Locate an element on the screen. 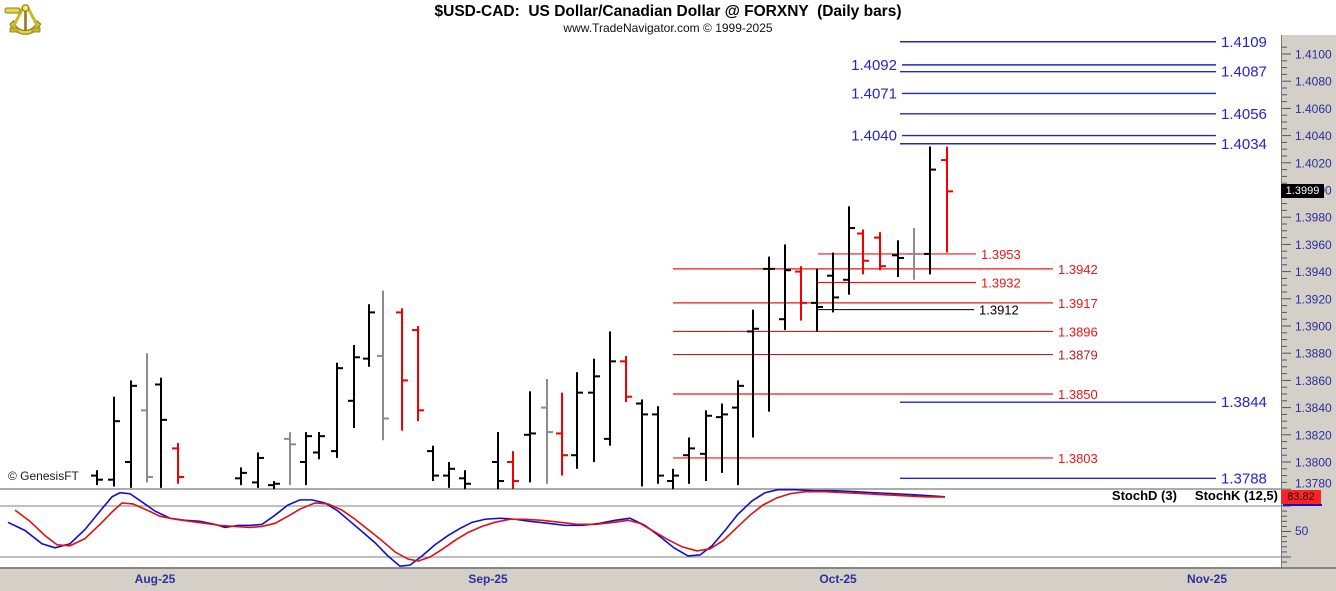 Image resolution: width=1336 pixels, height=591 pixels. svg-text: 1.3780 is located at coordinates (1313, 484).